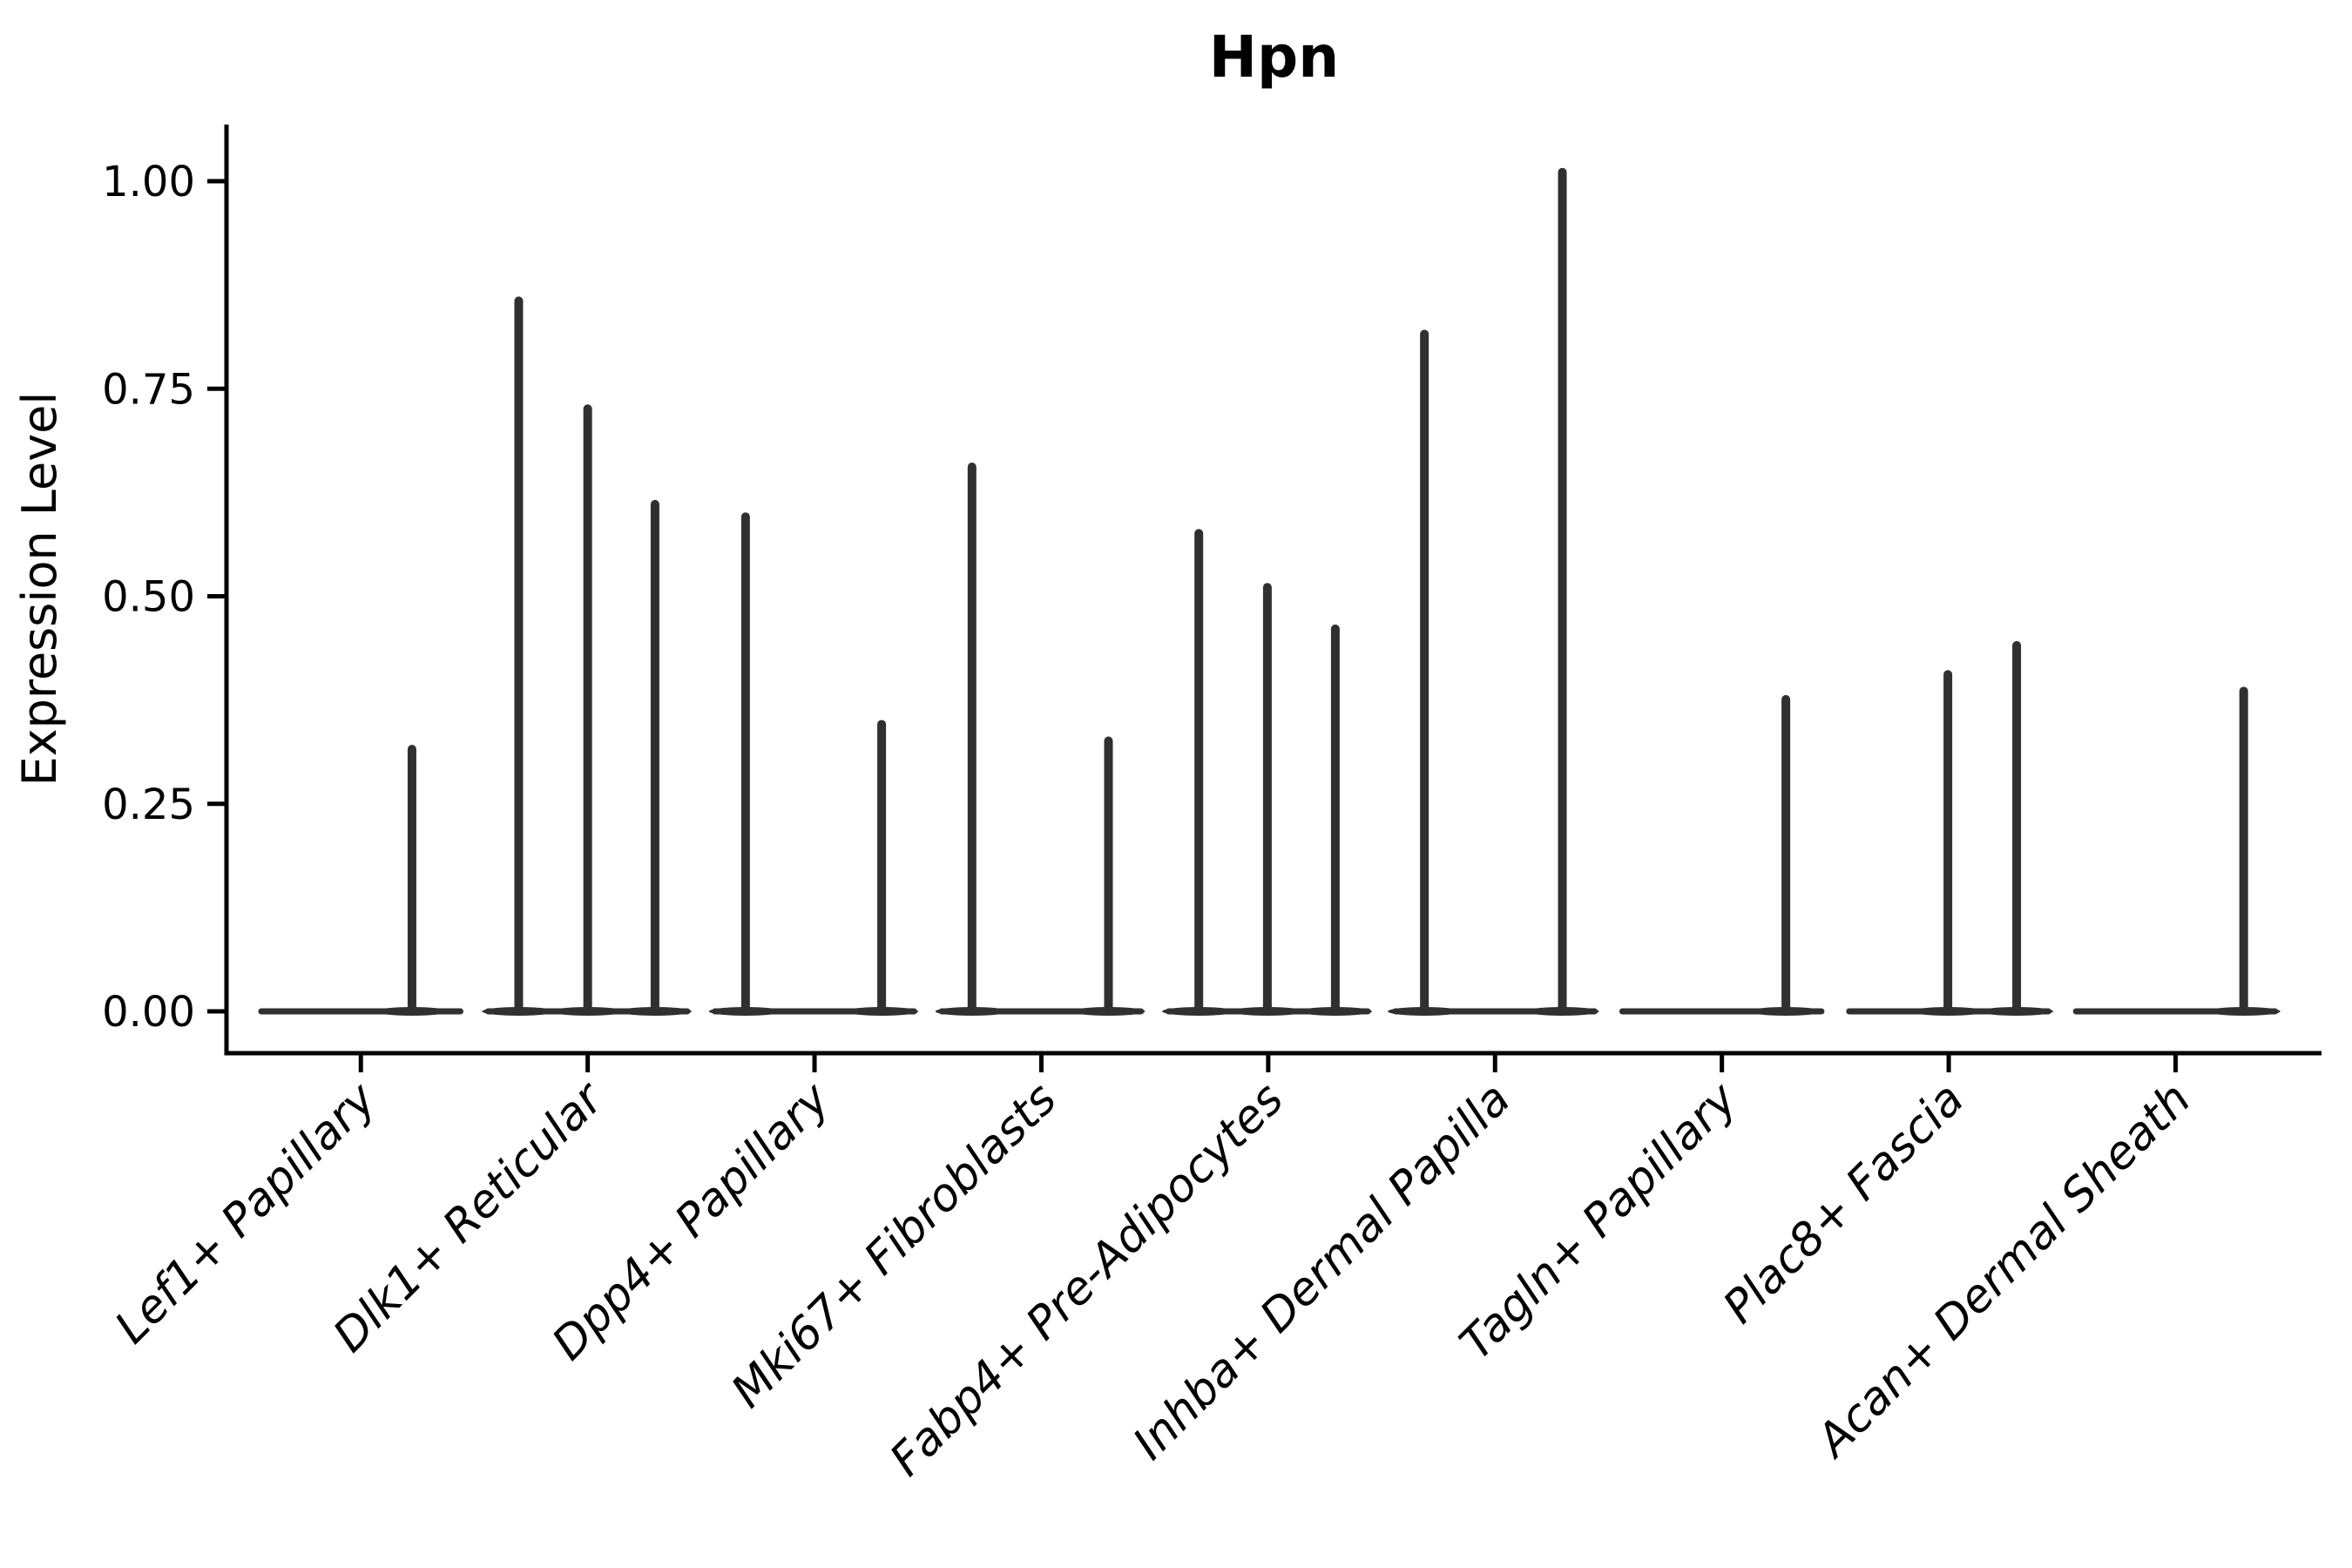 The width and height of the screenshot is (2352, 1568). I want to click on x-tick-label: Inhba+ Dermal Papilla, so click(1322, 1271).